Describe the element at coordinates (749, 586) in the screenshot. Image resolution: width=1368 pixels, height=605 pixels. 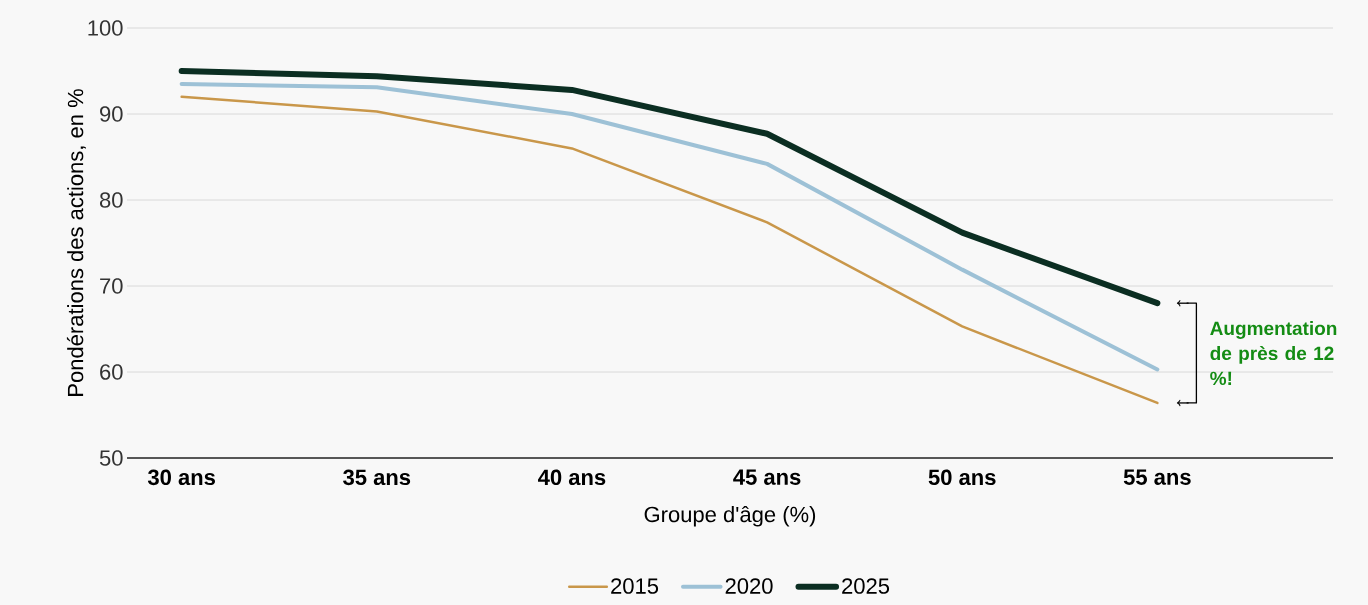
I see `legend-label: 2020` at that location.